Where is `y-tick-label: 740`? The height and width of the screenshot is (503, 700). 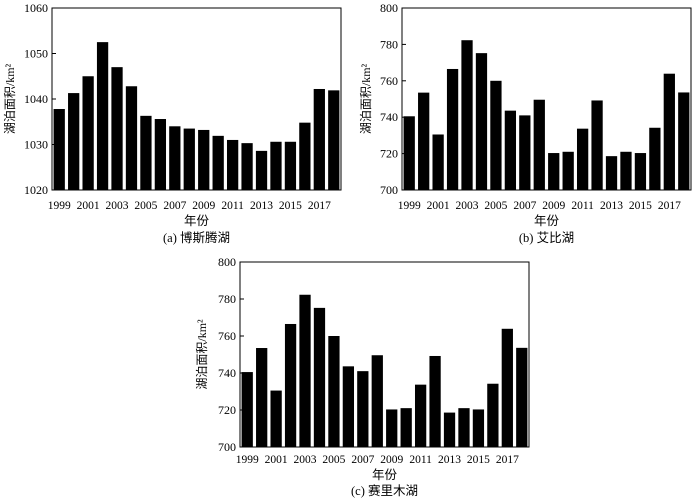
y-tick-label: 740 is located at coordinates (227, 373).